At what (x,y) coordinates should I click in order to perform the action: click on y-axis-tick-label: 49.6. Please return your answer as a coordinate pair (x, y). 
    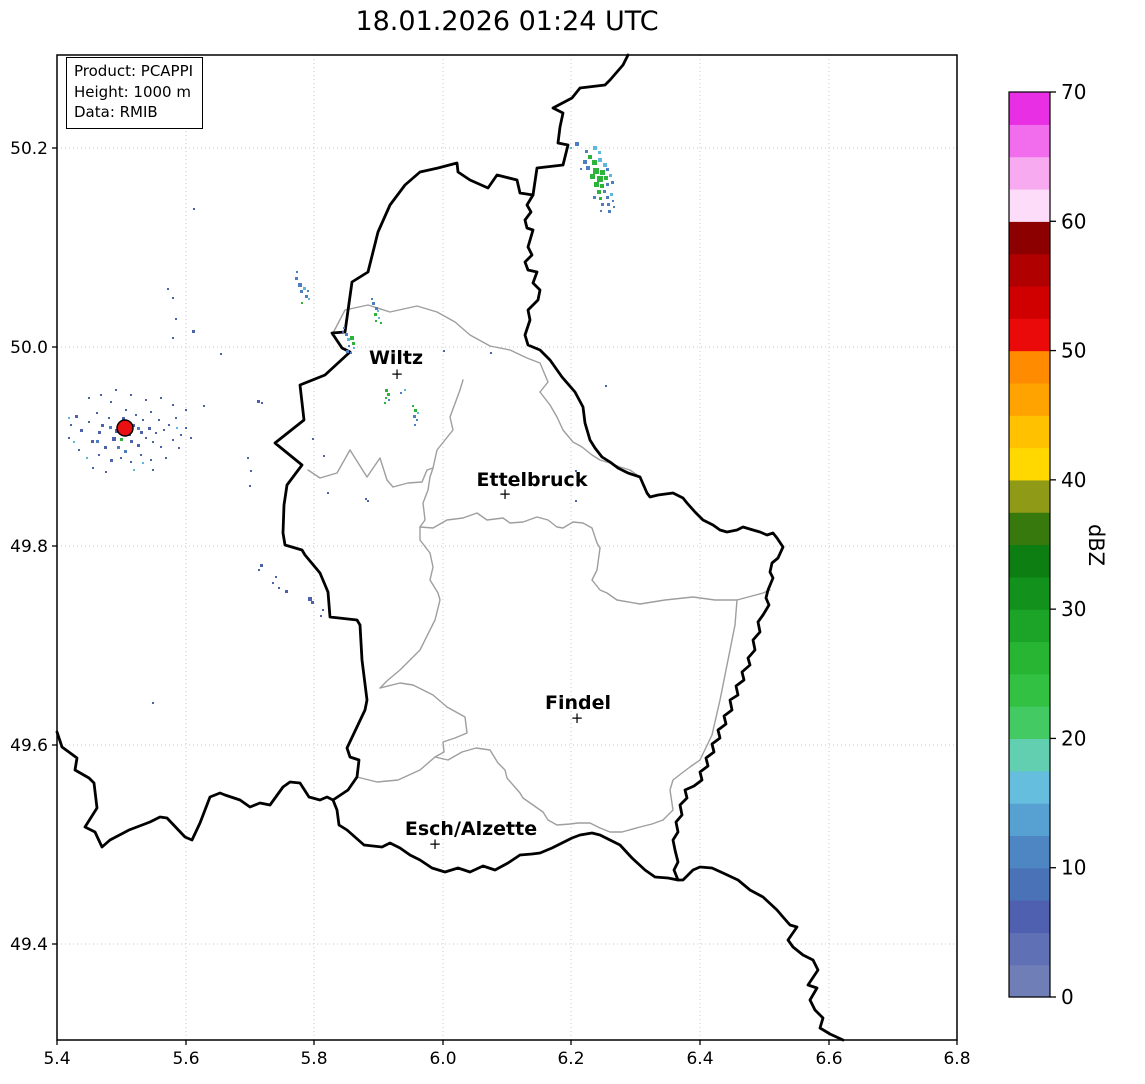
    Looking at the image, I should click on (29, 746).